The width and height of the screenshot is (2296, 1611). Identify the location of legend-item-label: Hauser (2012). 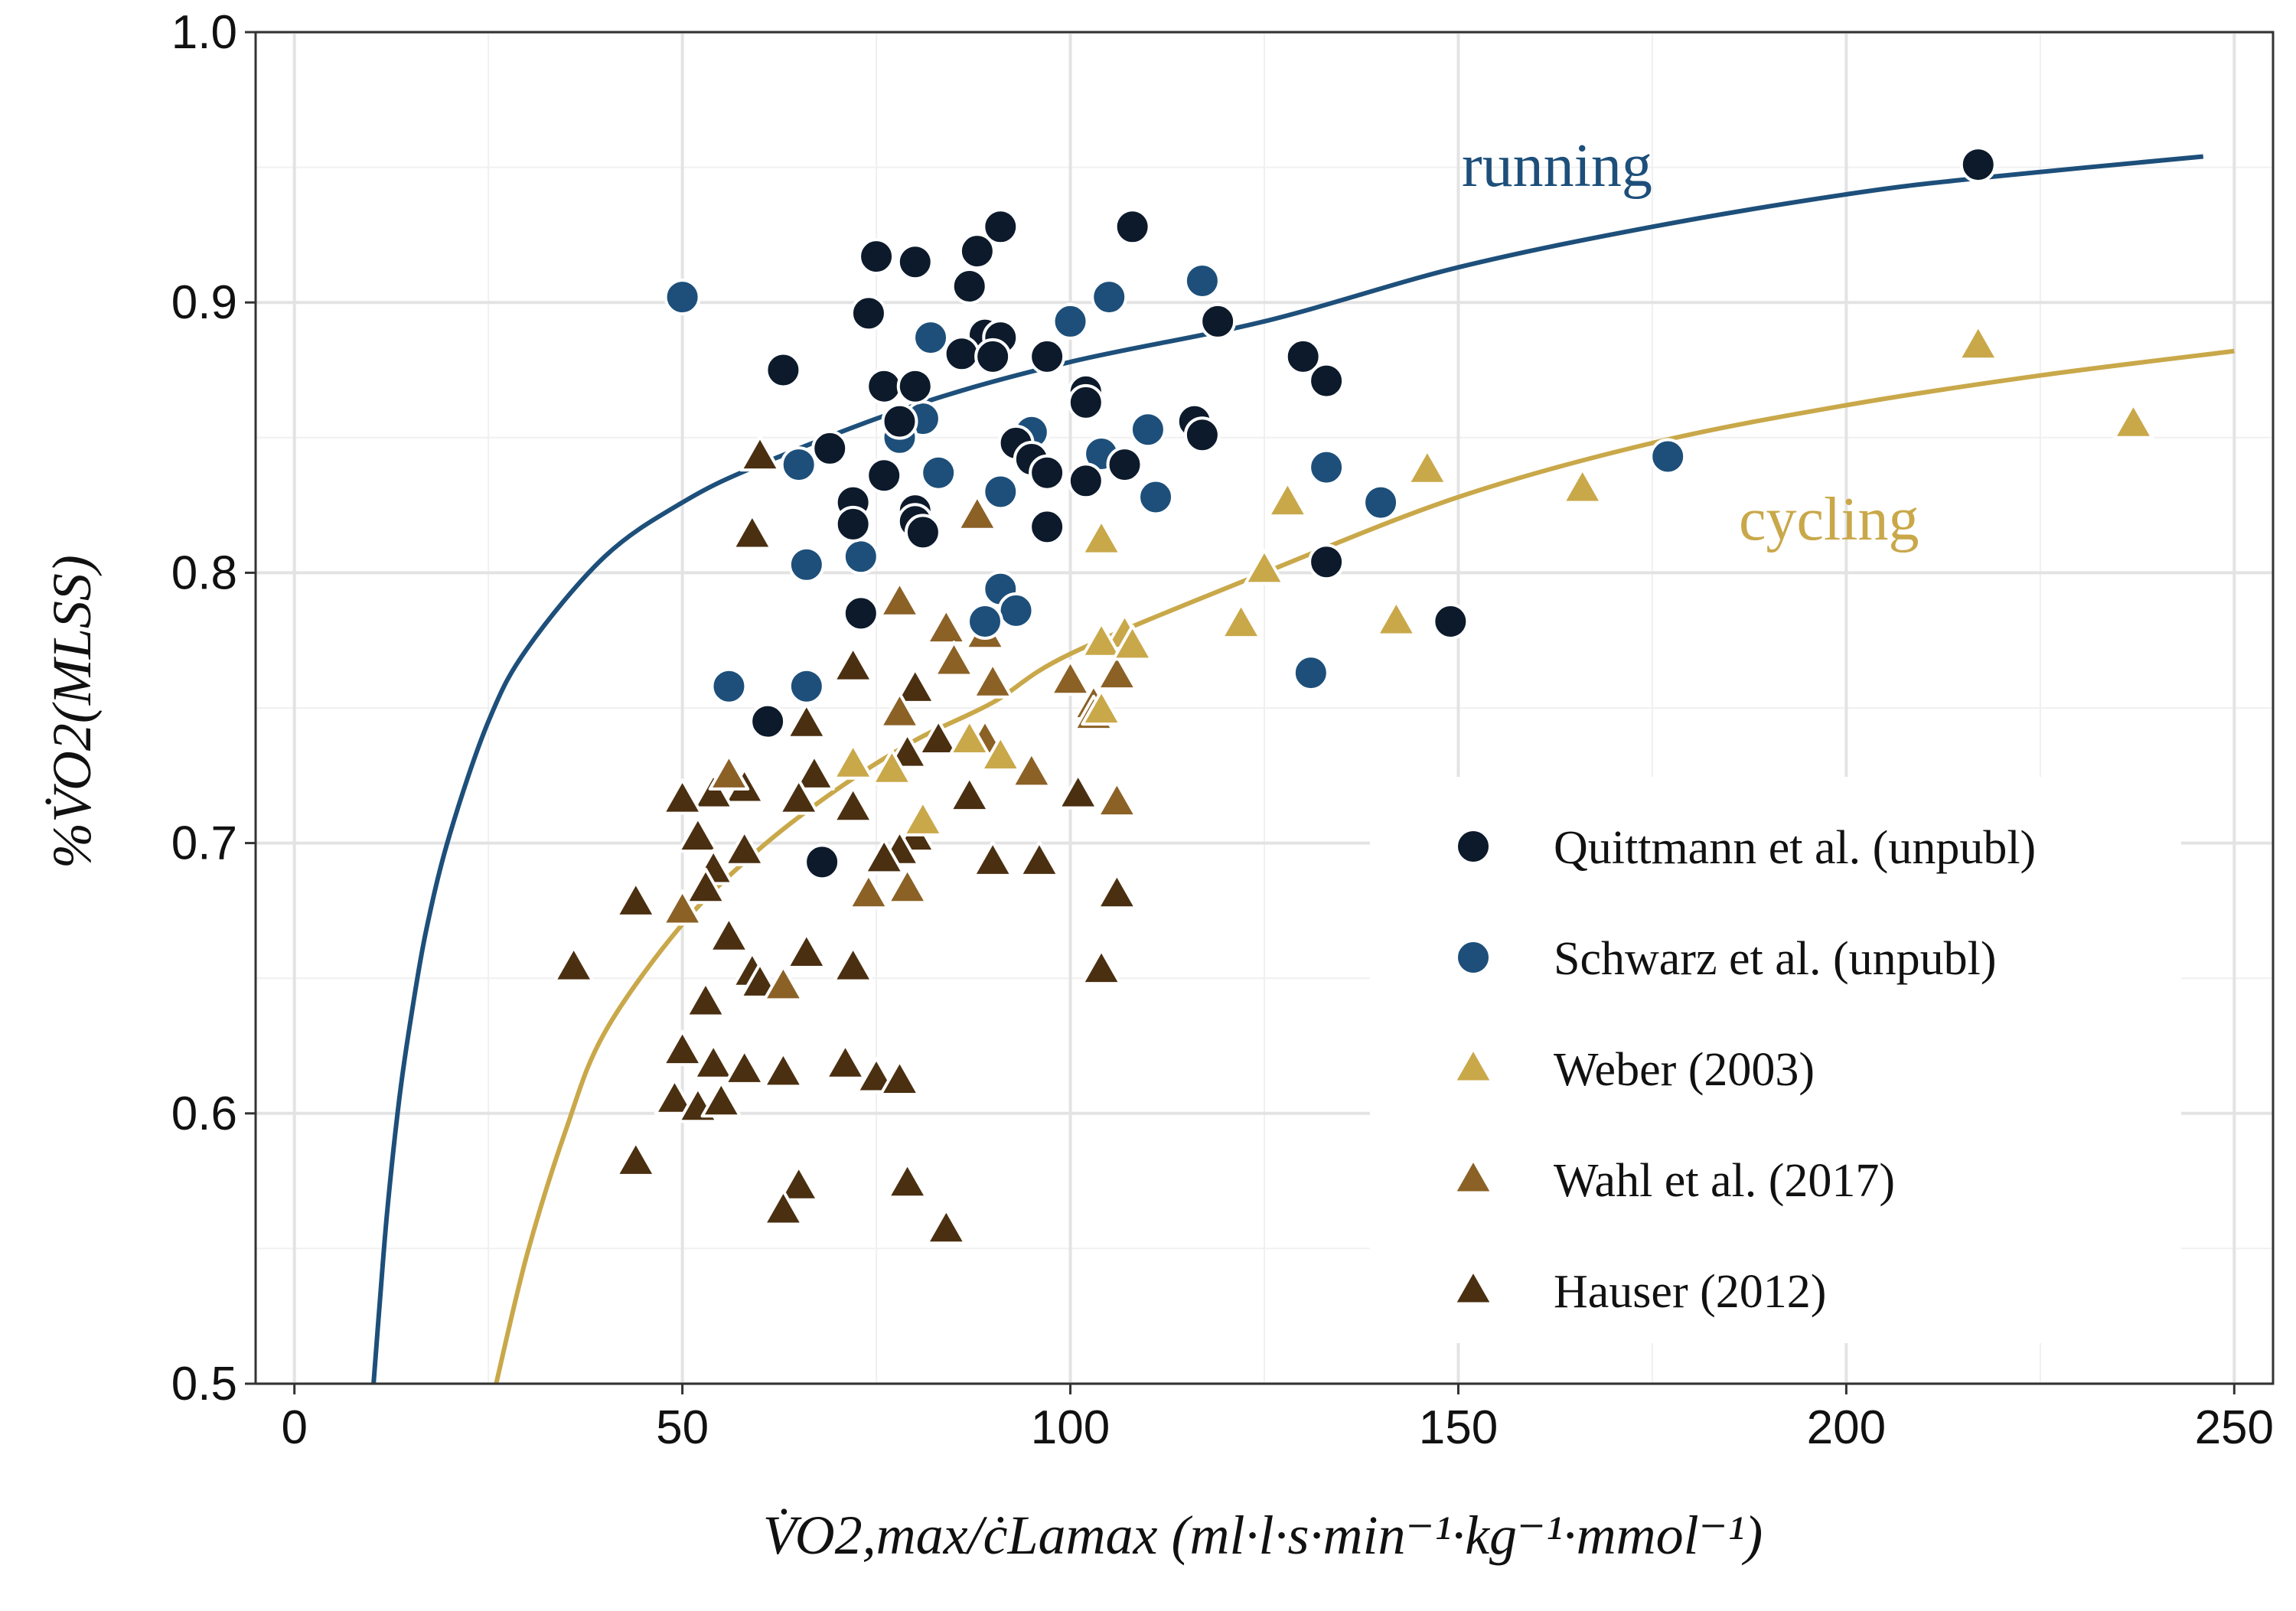
(1690, 1292).